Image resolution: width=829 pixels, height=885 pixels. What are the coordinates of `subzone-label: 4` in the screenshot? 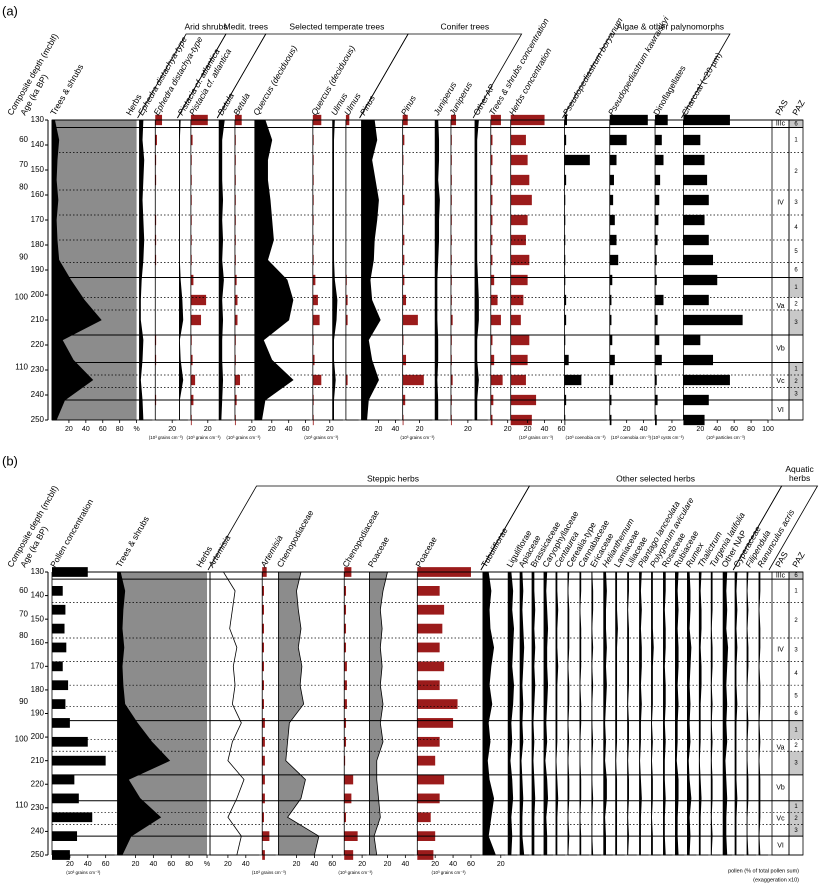 It's located at (796, 228).